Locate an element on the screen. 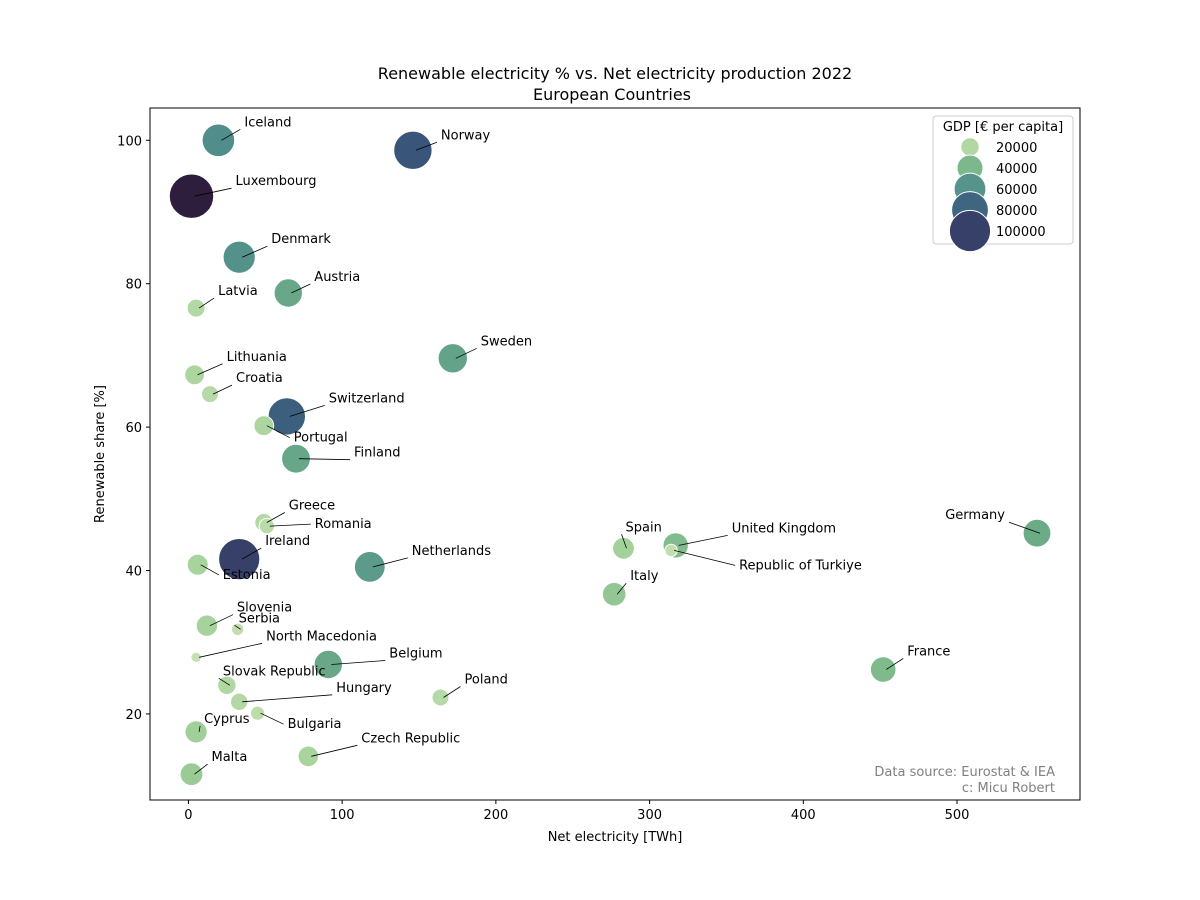  point-iceland is located at coordinates (218, 140).